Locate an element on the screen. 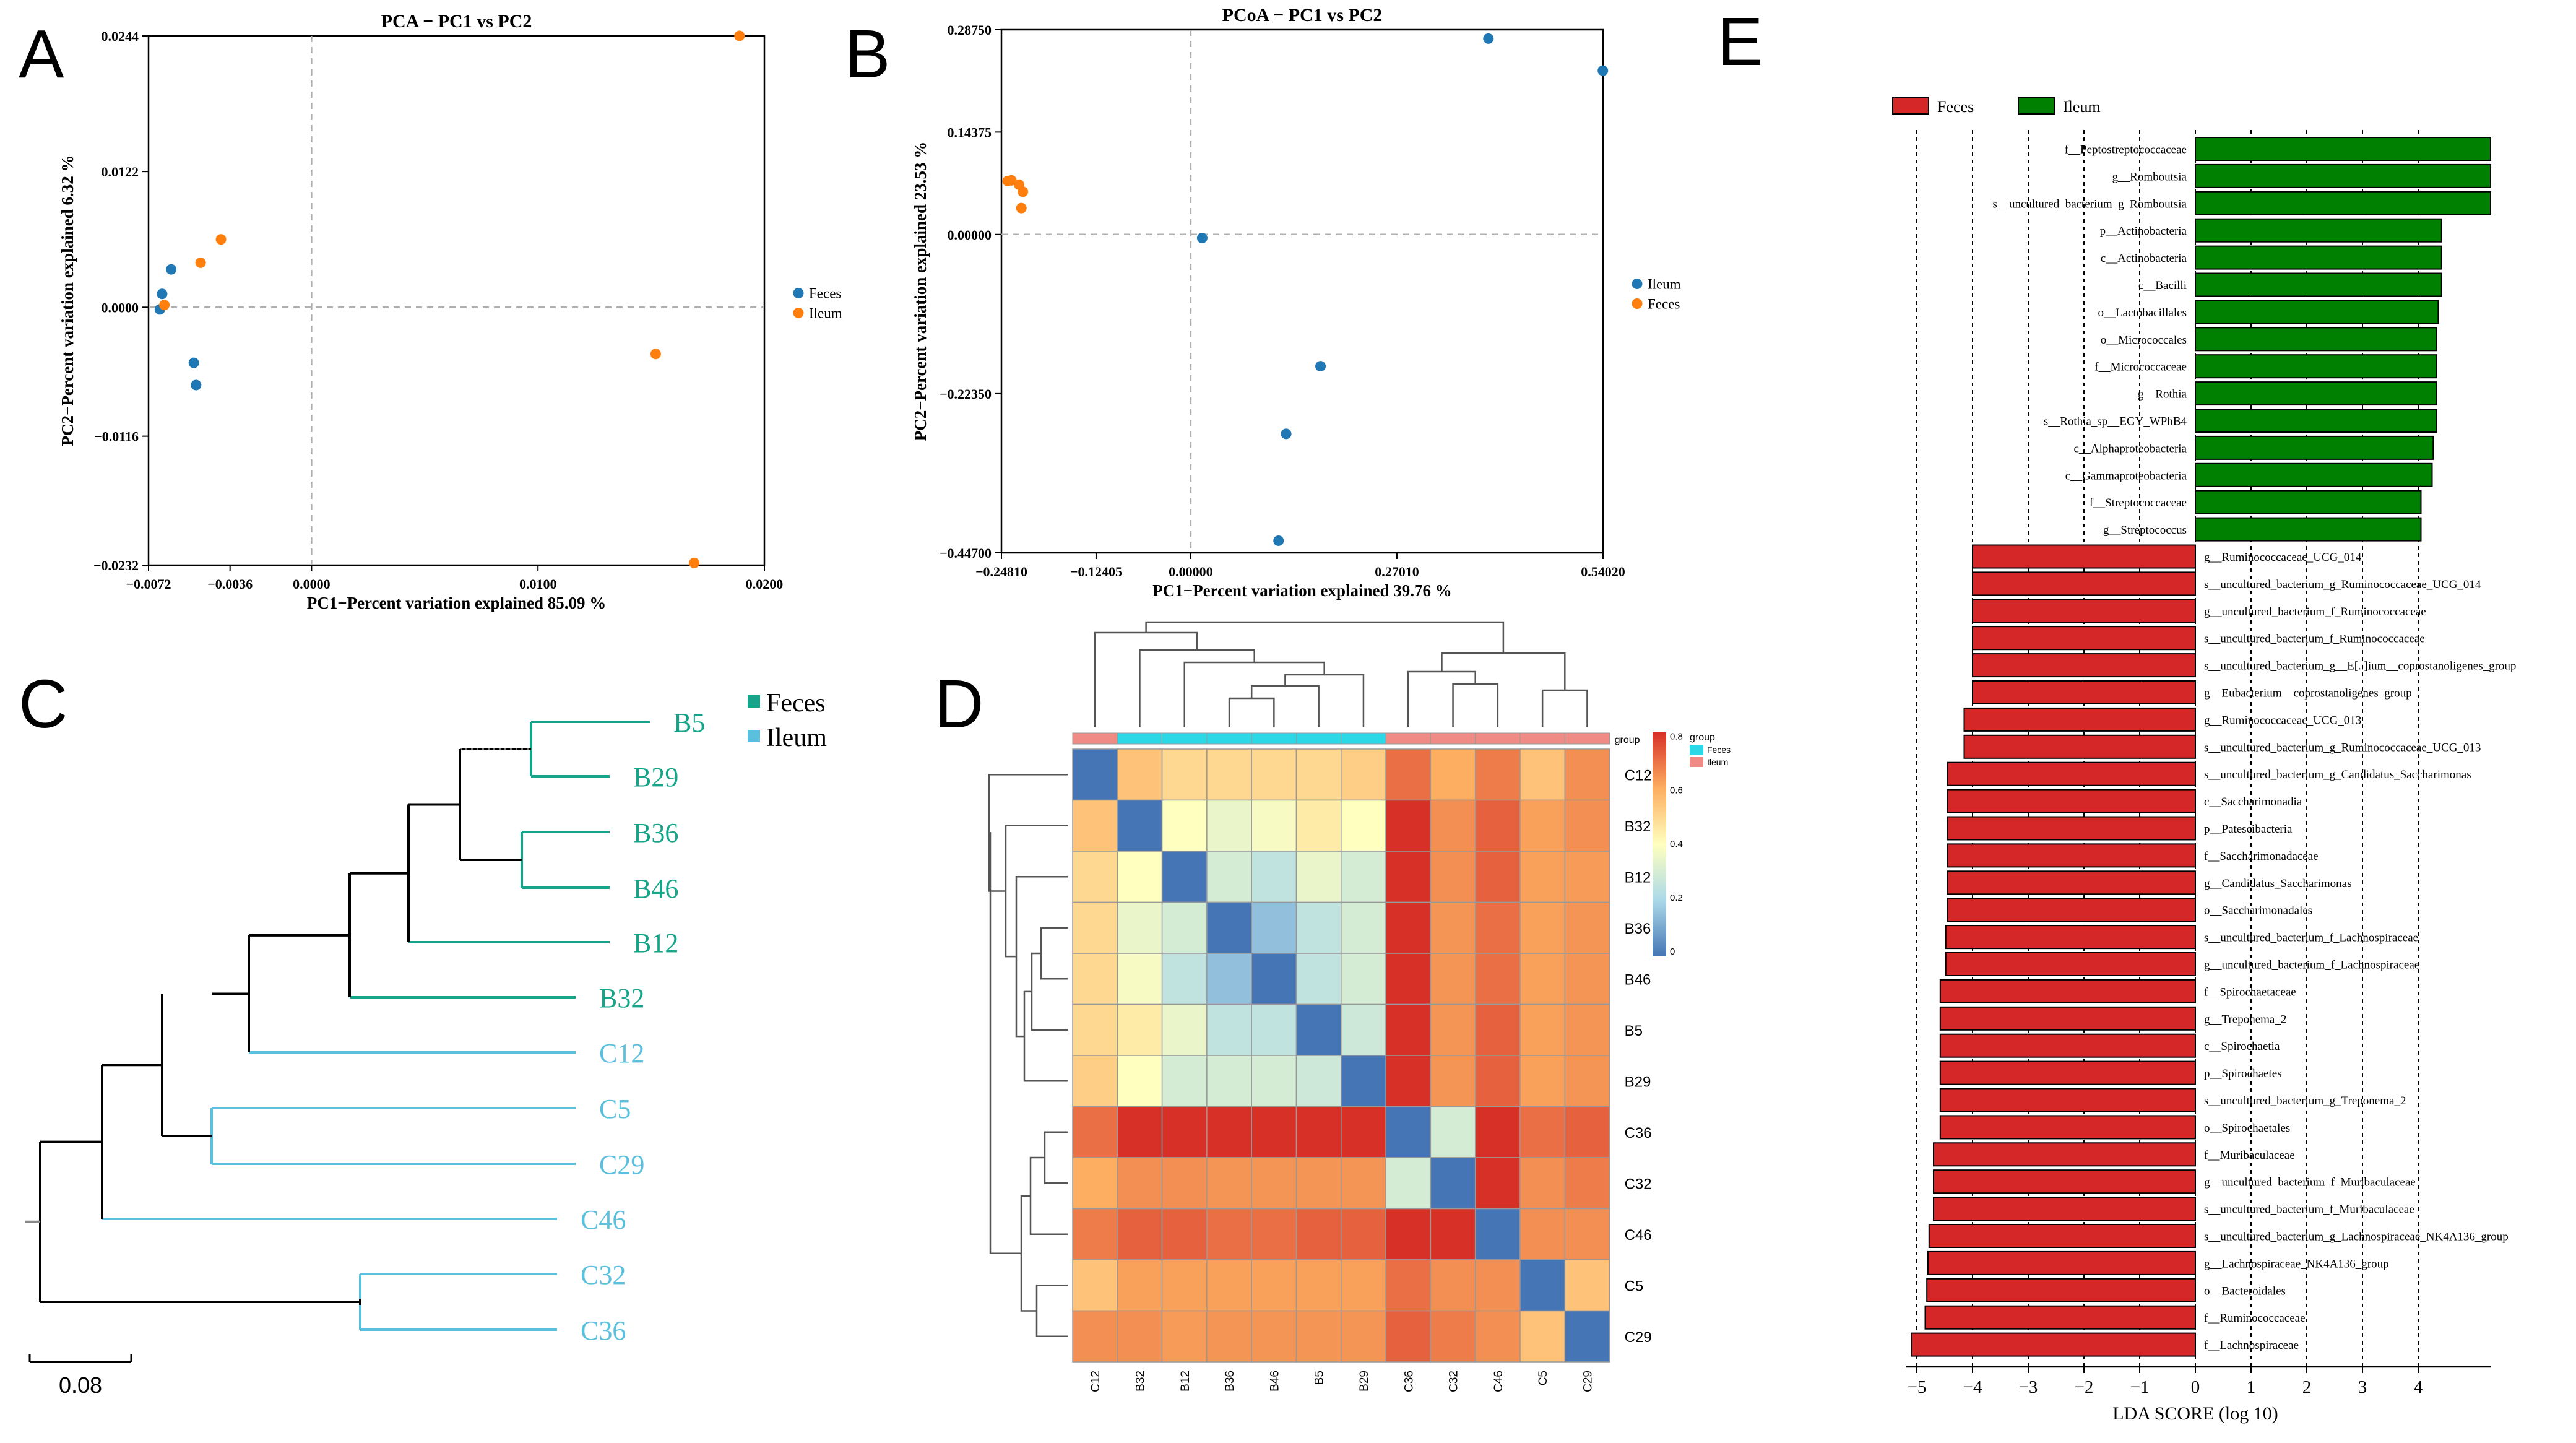 This screenshot has width=2576, height=1443. heatmap-row-label: B5 is located at coordinates (1634, 1031).